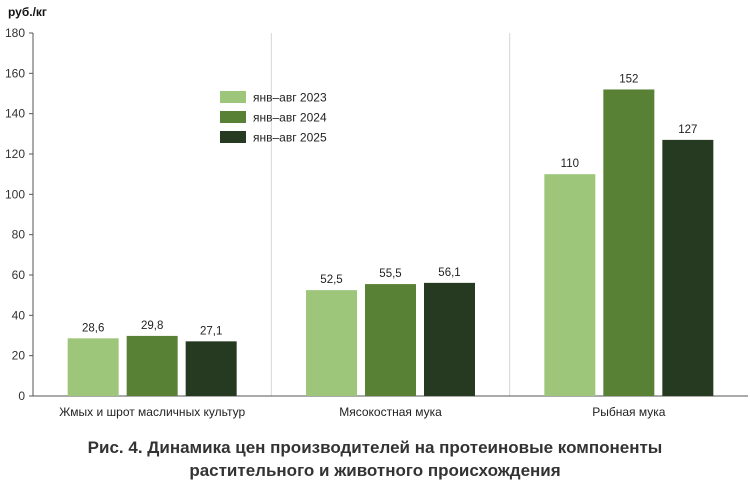 Image resolution: width=750 pixels, height=491 pixels. Describe the element at coordinates (93, 328) in the screenshot. I see `data-label: 28,6` at that location.